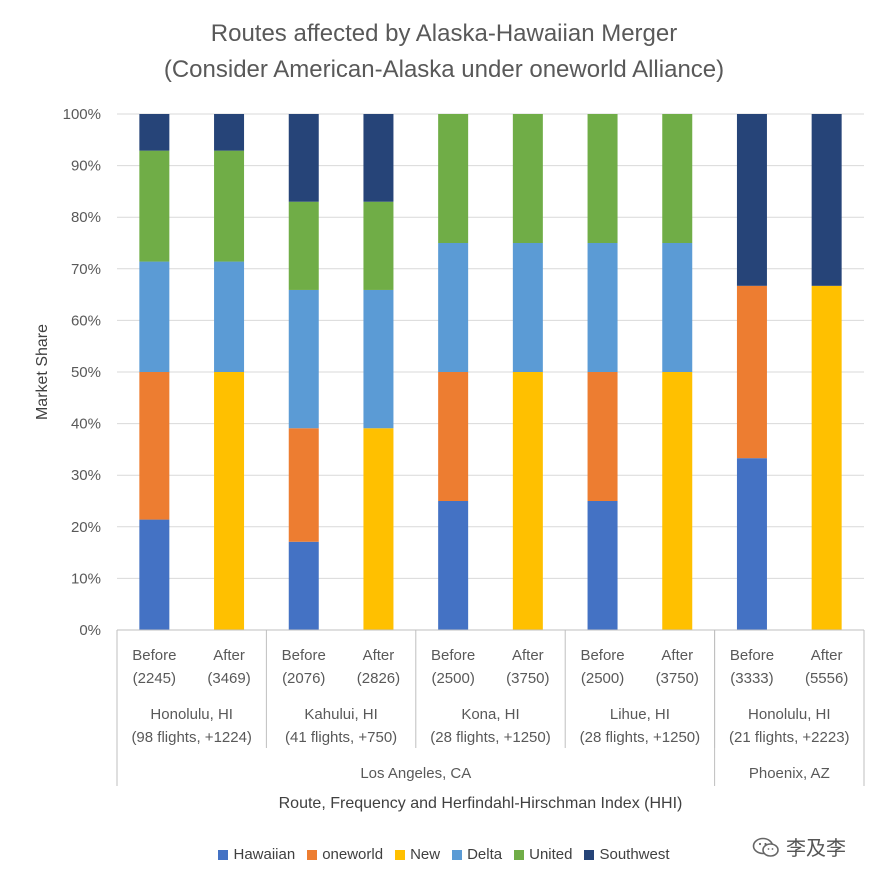  Describe the element at coordinates (826, 678) in the screenshot. I see `x-tick-label: (5556)` at that location.